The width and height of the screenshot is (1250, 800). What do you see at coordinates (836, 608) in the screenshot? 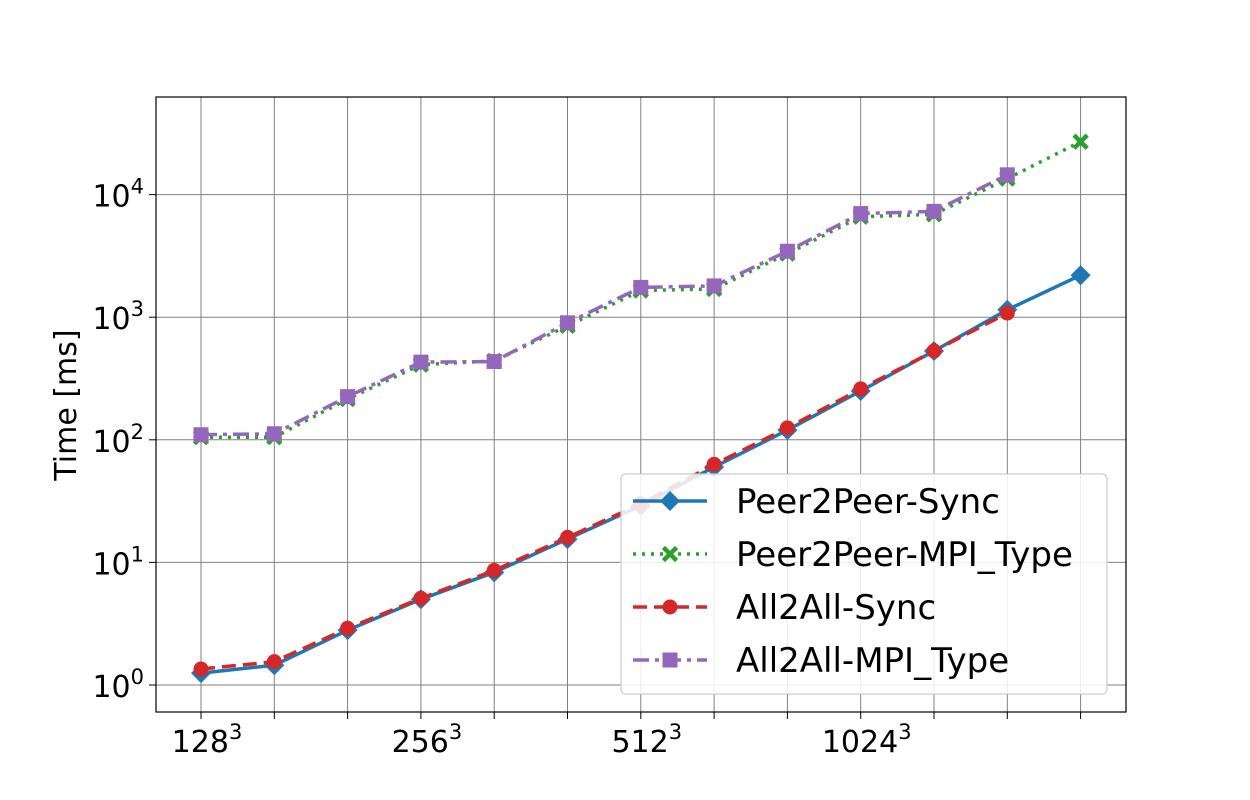
I see `legend-label: All2All-Sync` at bounding box center [836, 608].